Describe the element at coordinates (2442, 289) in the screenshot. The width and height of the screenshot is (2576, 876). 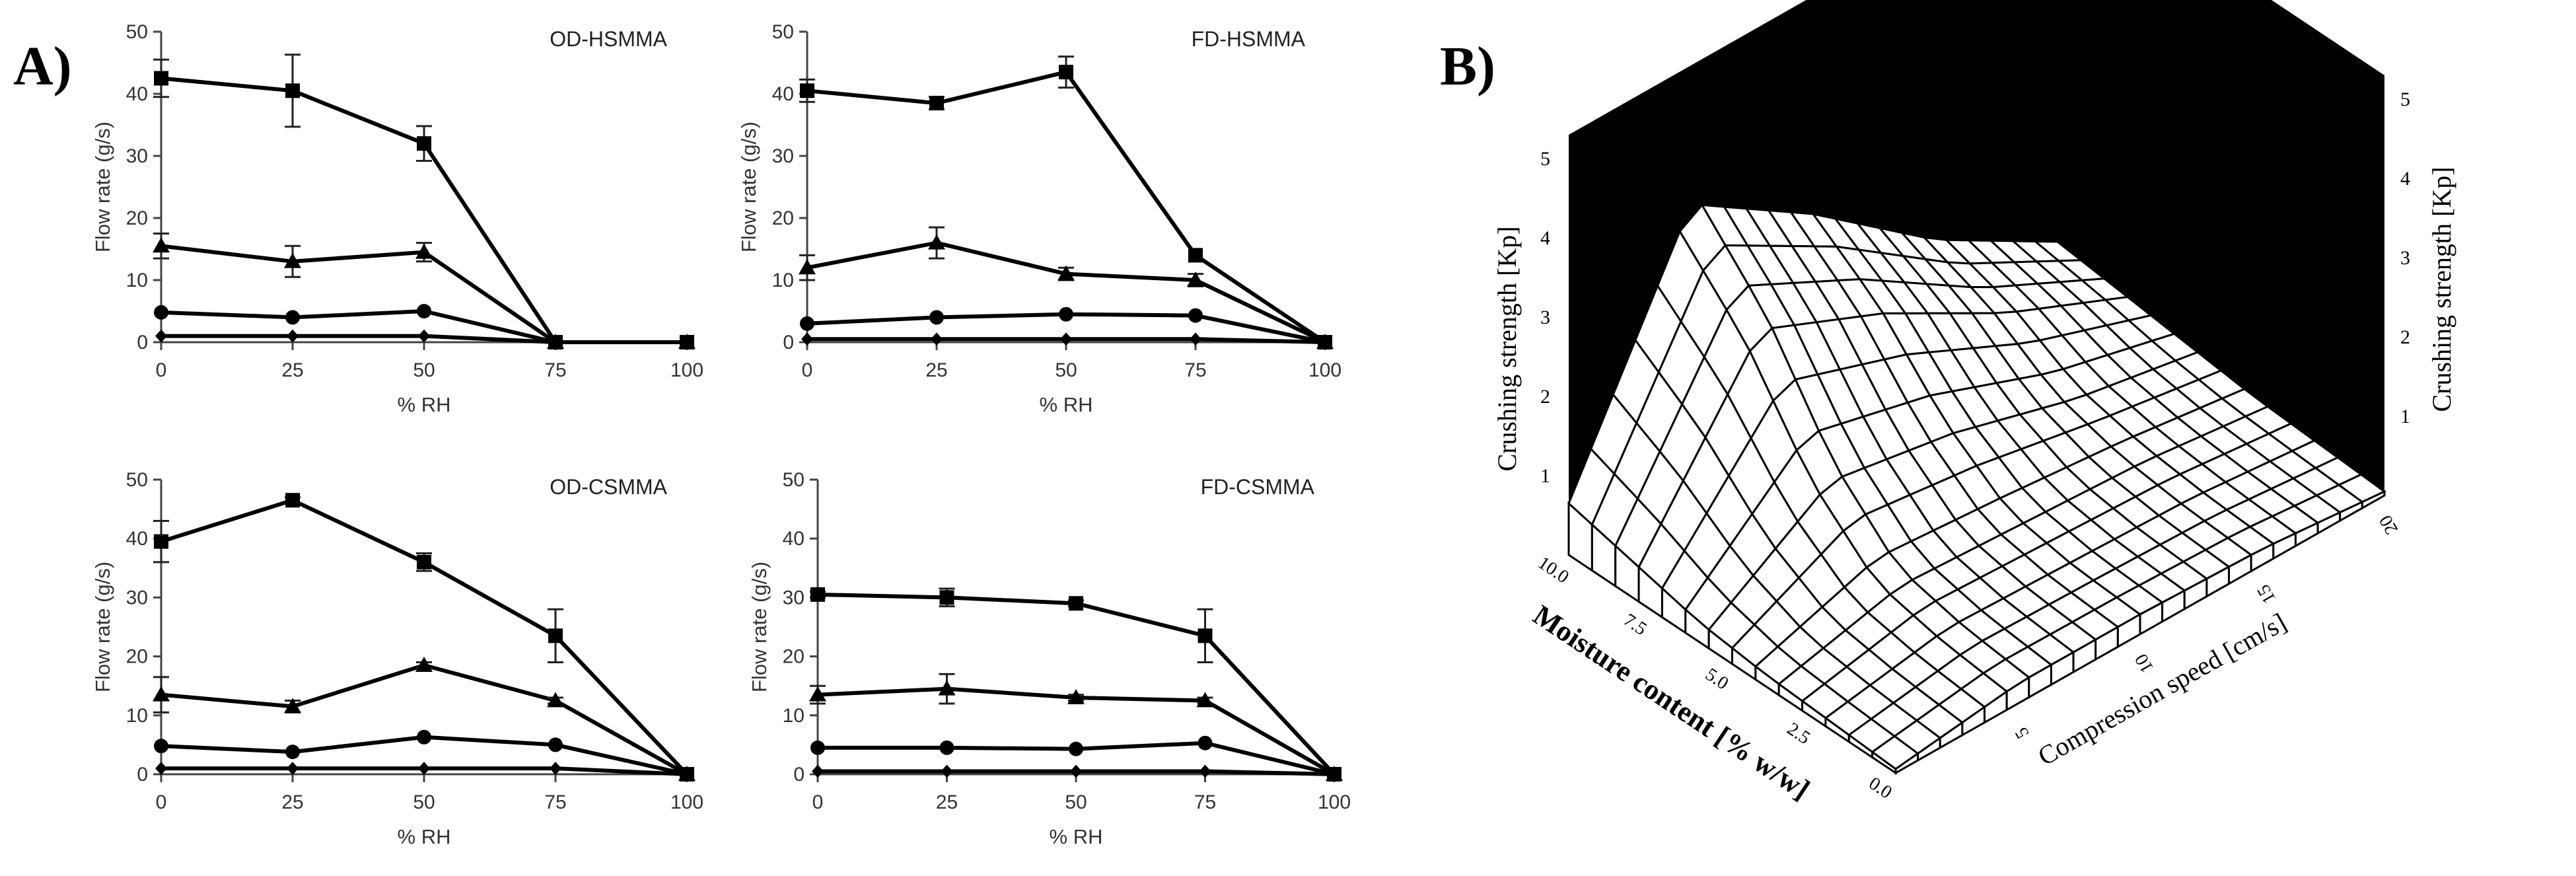
I see `z-axis-title-right: Crushing strength [Kp]` at that location.